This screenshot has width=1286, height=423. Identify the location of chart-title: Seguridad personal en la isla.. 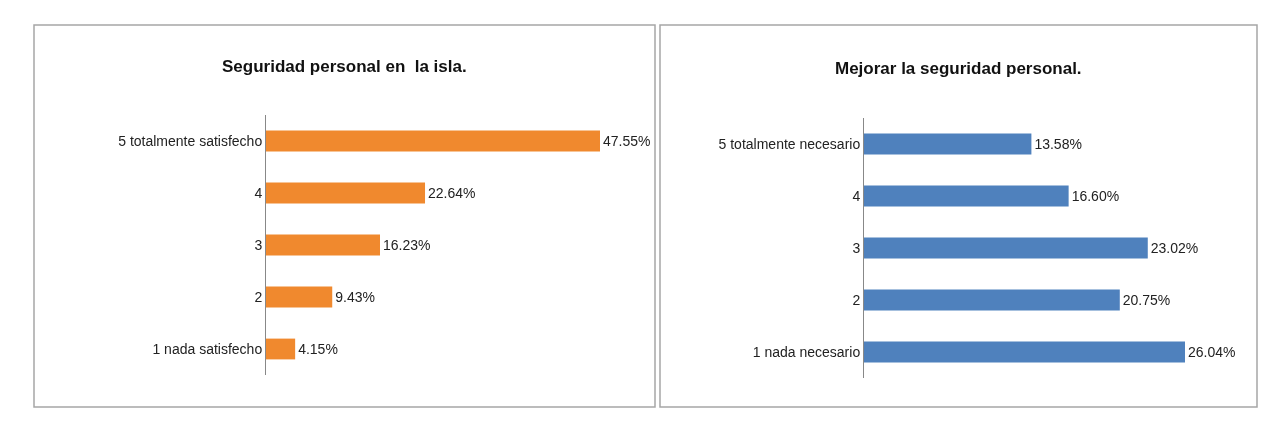
(344, 66).